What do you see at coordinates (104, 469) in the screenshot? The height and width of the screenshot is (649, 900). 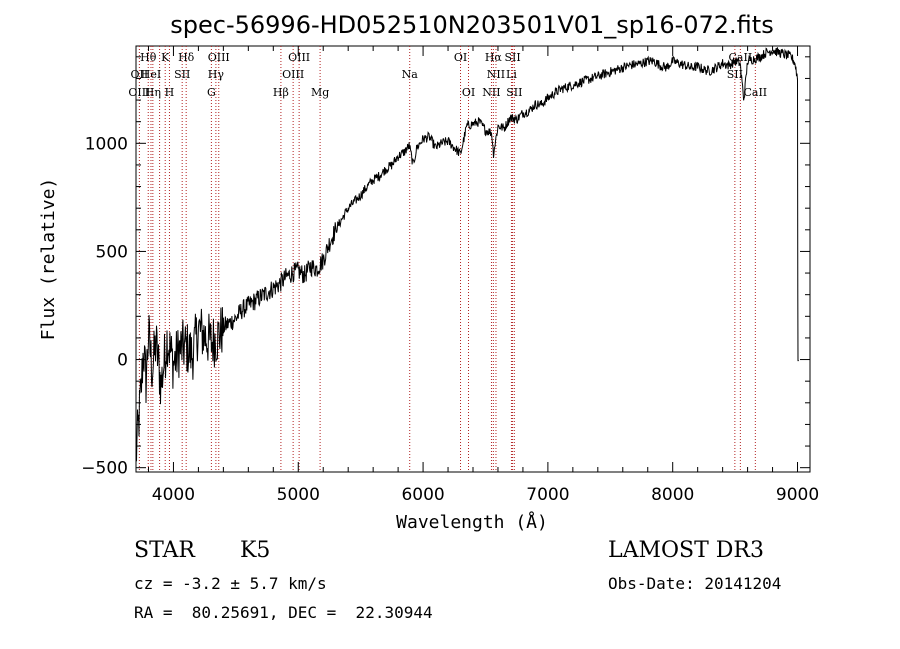 I see `y-tick-label: −500` at bounding box center [104, 469].